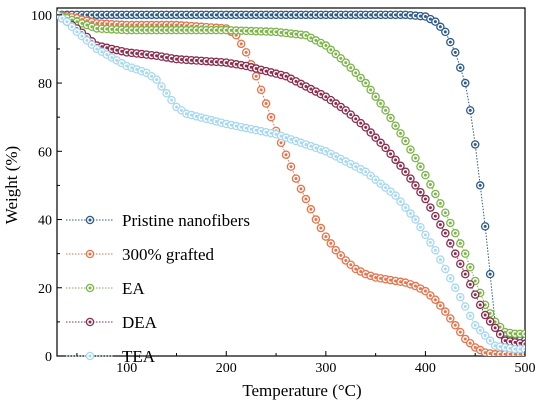  I want to click on y-tick-label: 60, so click(45, 152).